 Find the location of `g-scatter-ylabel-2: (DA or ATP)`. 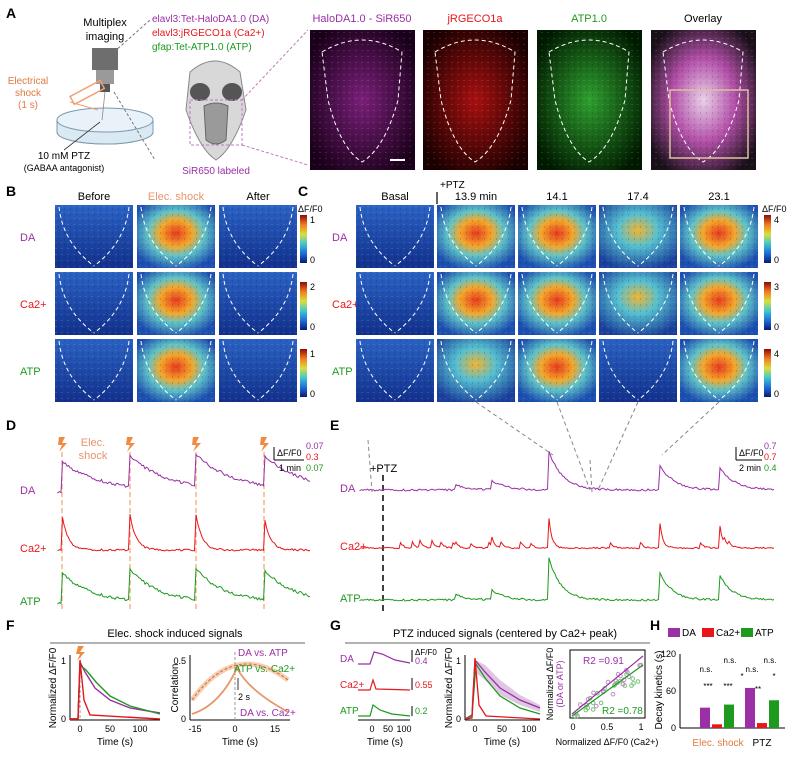

g-scatter-ylabel-2: (DA or ATP) is located at coordinates (560, 683).